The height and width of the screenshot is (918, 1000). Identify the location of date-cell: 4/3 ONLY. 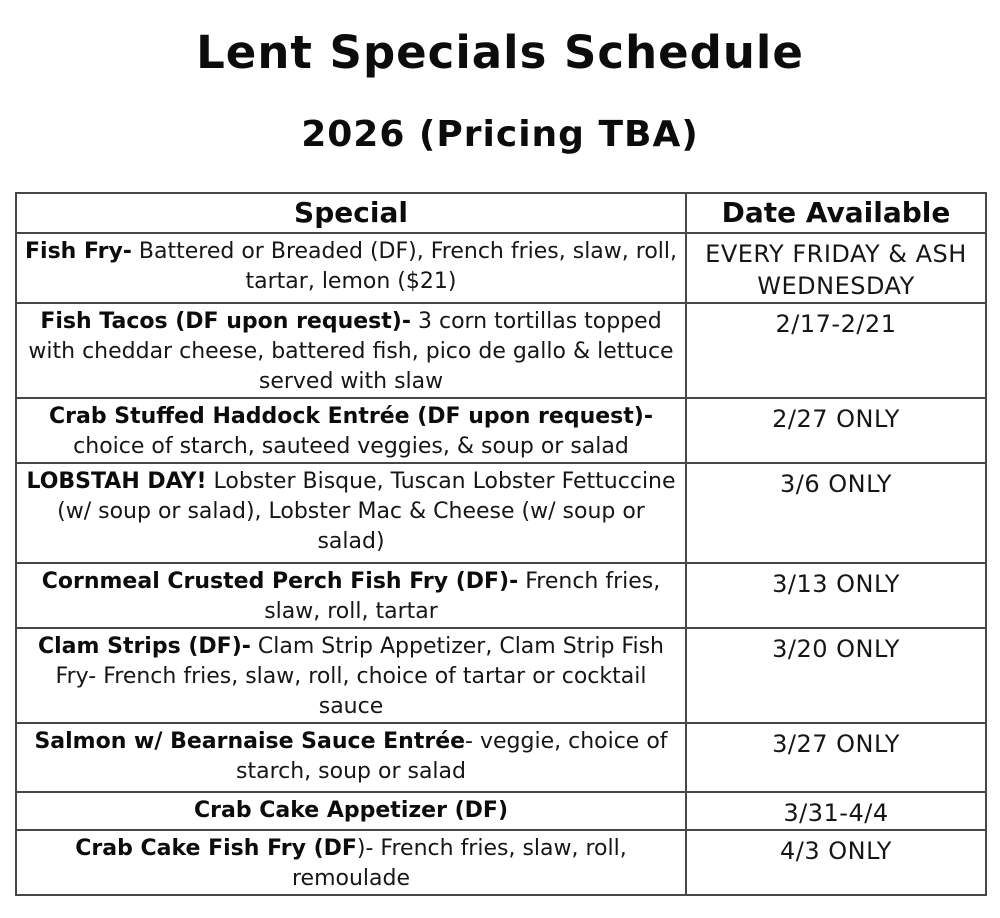
(836, 862).